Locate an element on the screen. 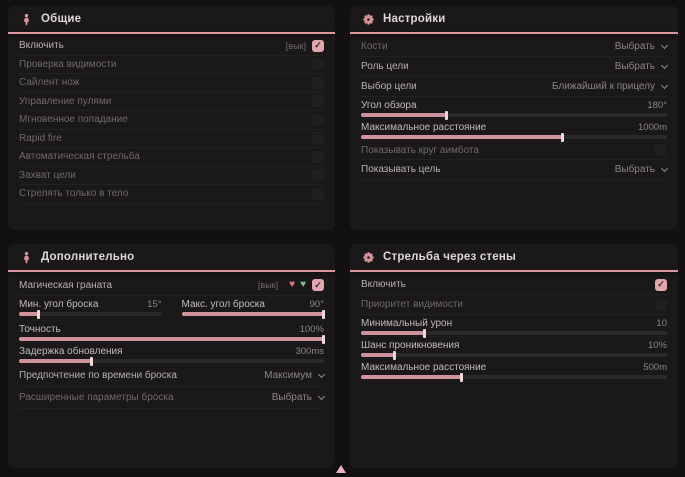 The image size is (685, 477). row-target-select: Выбор цели Ближайший к прицелу is located at coordinates (515, 87).